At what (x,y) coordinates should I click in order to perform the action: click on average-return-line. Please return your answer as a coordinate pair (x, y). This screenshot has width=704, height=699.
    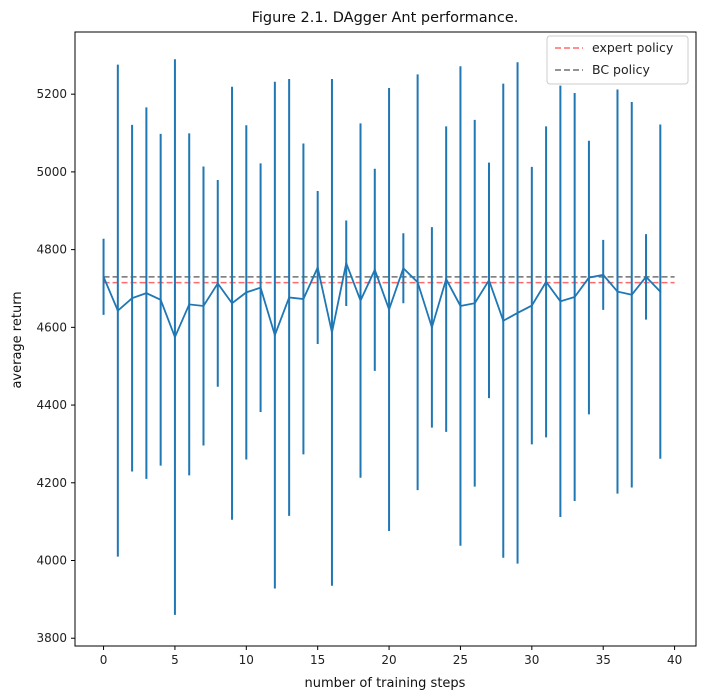
    Looking at the image, I should click on (381, 300).